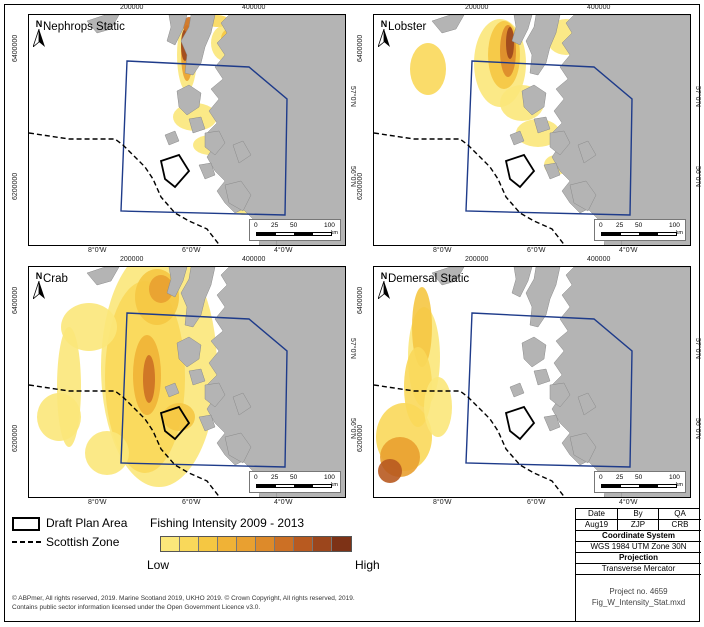 The width and height of the screenshot is (704, 627). I want to click on left-tick-1: 6400000, so click(360, 300).